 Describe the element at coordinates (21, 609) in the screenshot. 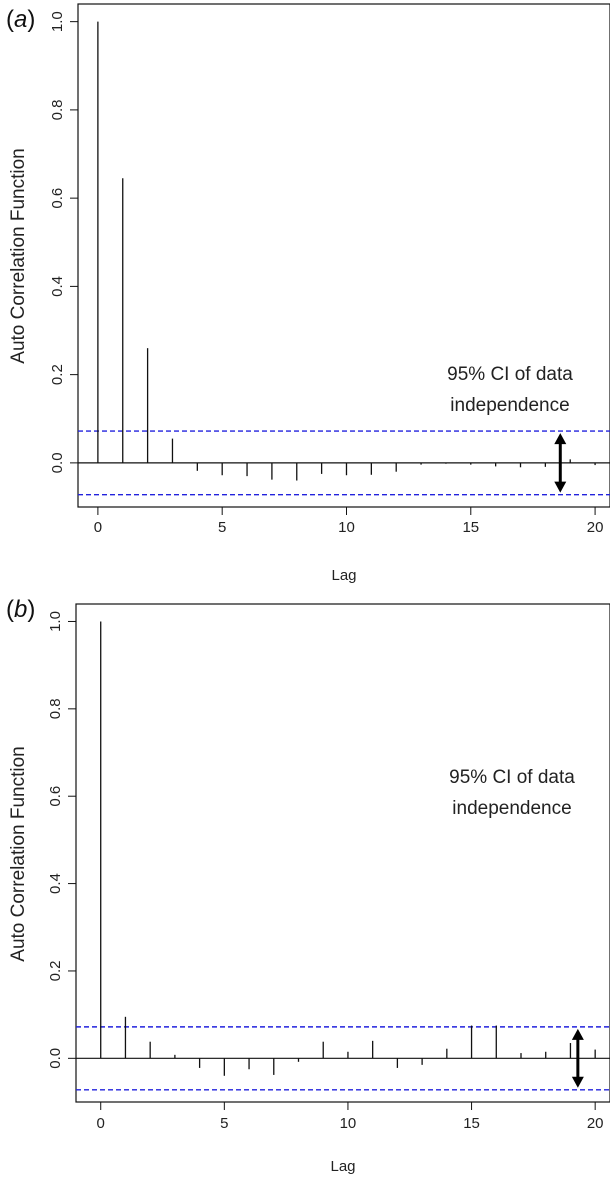

I see `panel-label-b: (b)` at that location.